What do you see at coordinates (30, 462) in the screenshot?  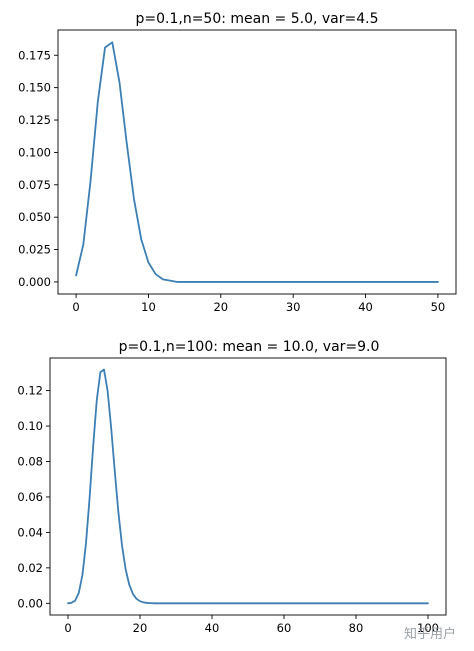 I see `y-tick-label: 0.08` at bounding box center [30, 462].